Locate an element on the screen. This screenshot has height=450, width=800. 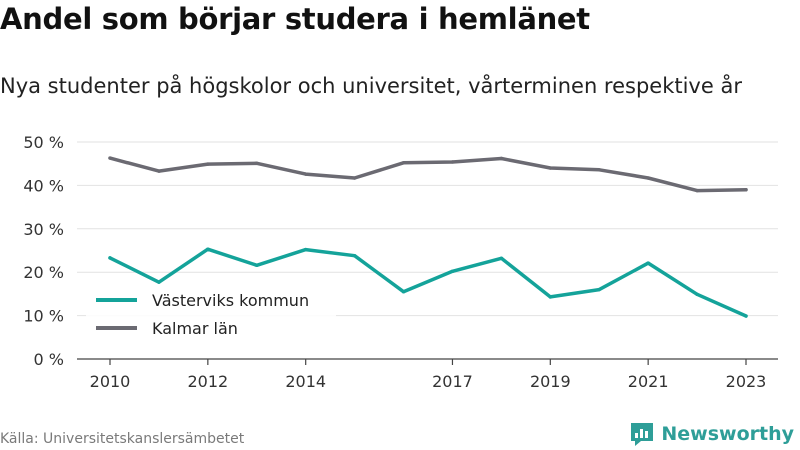
legend-label: Västerviks kommun is located at coordinates (230, 300).